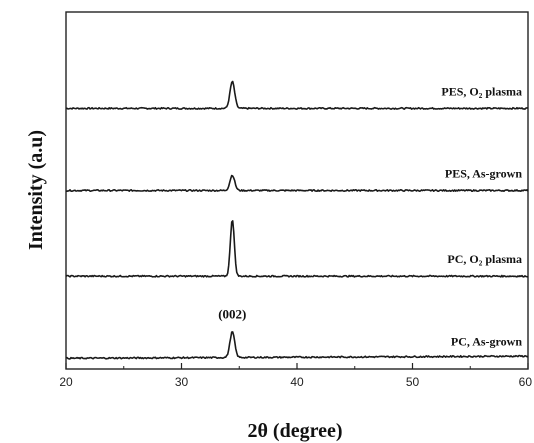 This screenshot has height=443, width=534. Describe the element at coordinates (36, 190) in the screenshot. I see `y-axis-label: Intensity (a.u)` at that location.